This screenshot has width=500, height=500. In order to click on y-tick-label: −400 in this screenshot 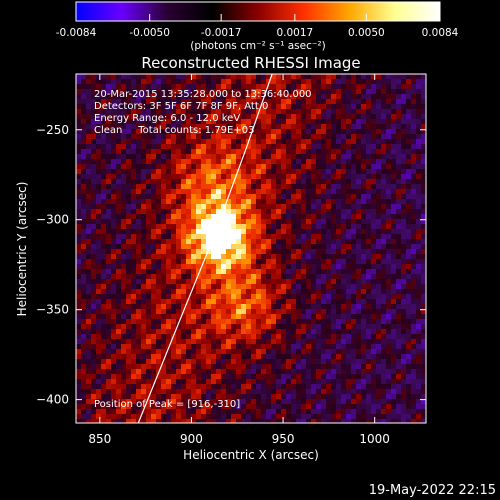, I will do `click(52, 400)`.